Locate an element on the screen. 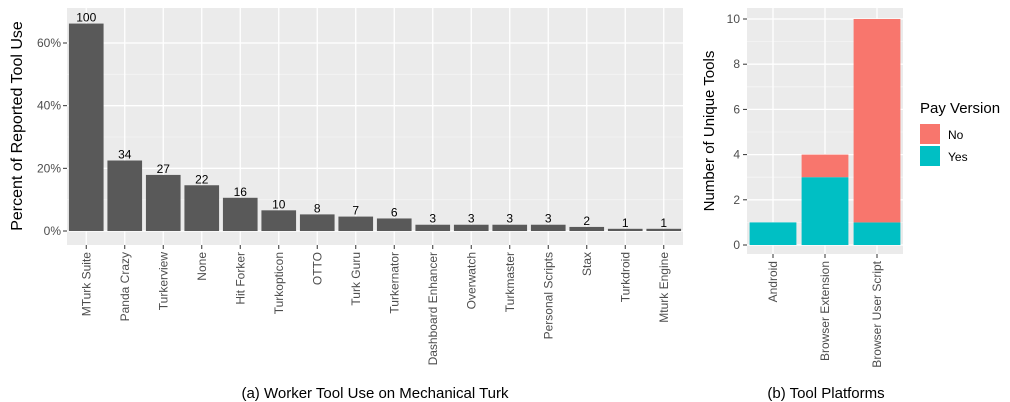 The image size is (1010, 402). chart-a-data-label: 2 is located at coordinates (586, 221).